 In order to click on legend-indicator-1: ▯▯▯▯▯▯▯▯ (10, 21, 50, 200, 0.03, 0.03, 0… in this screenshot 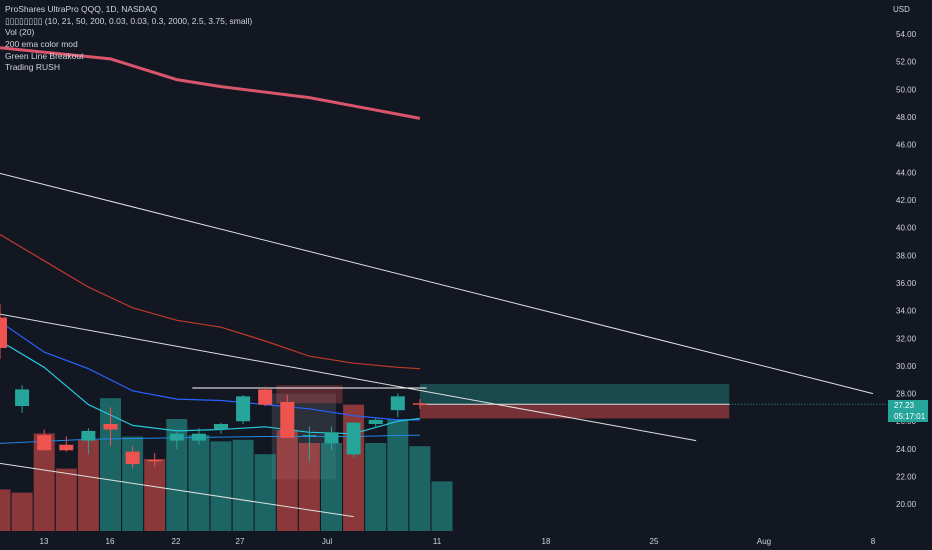, I will do `click(129, 20)`.